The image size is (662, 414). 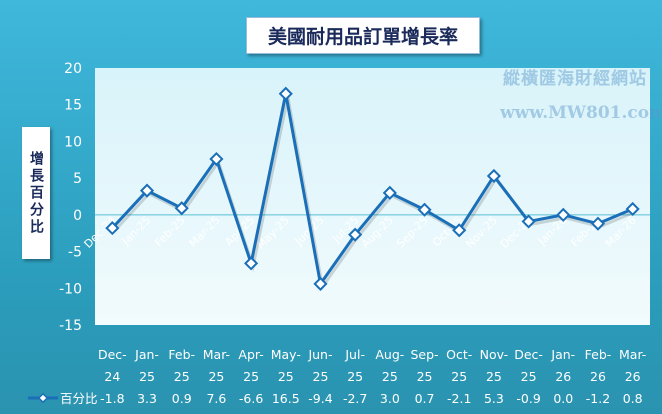 What do you see at coordinates (425, 398) in the screenshot?
I see `table-value: 0.7` at bounding box center [425, 398].